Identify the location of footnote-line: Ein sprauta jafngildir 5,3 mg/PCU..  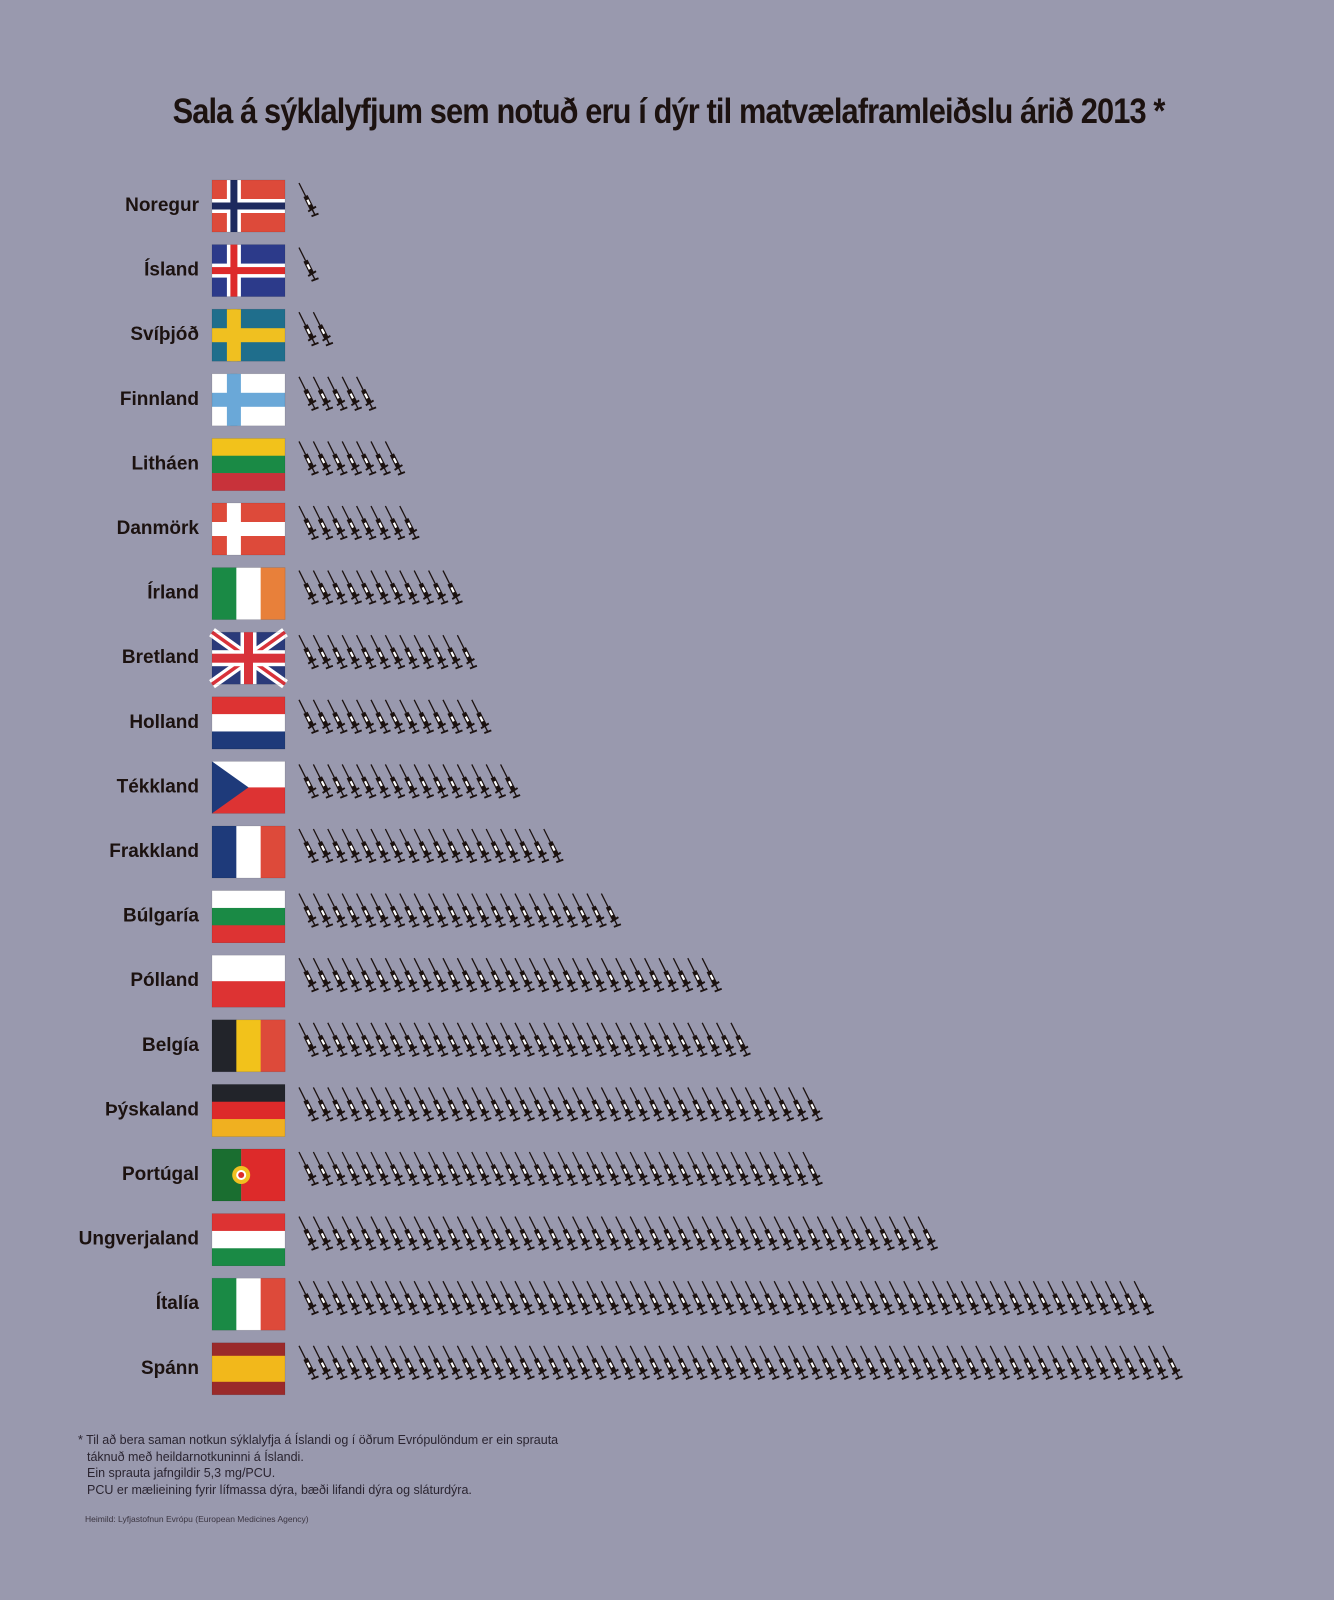
(181, 1473).